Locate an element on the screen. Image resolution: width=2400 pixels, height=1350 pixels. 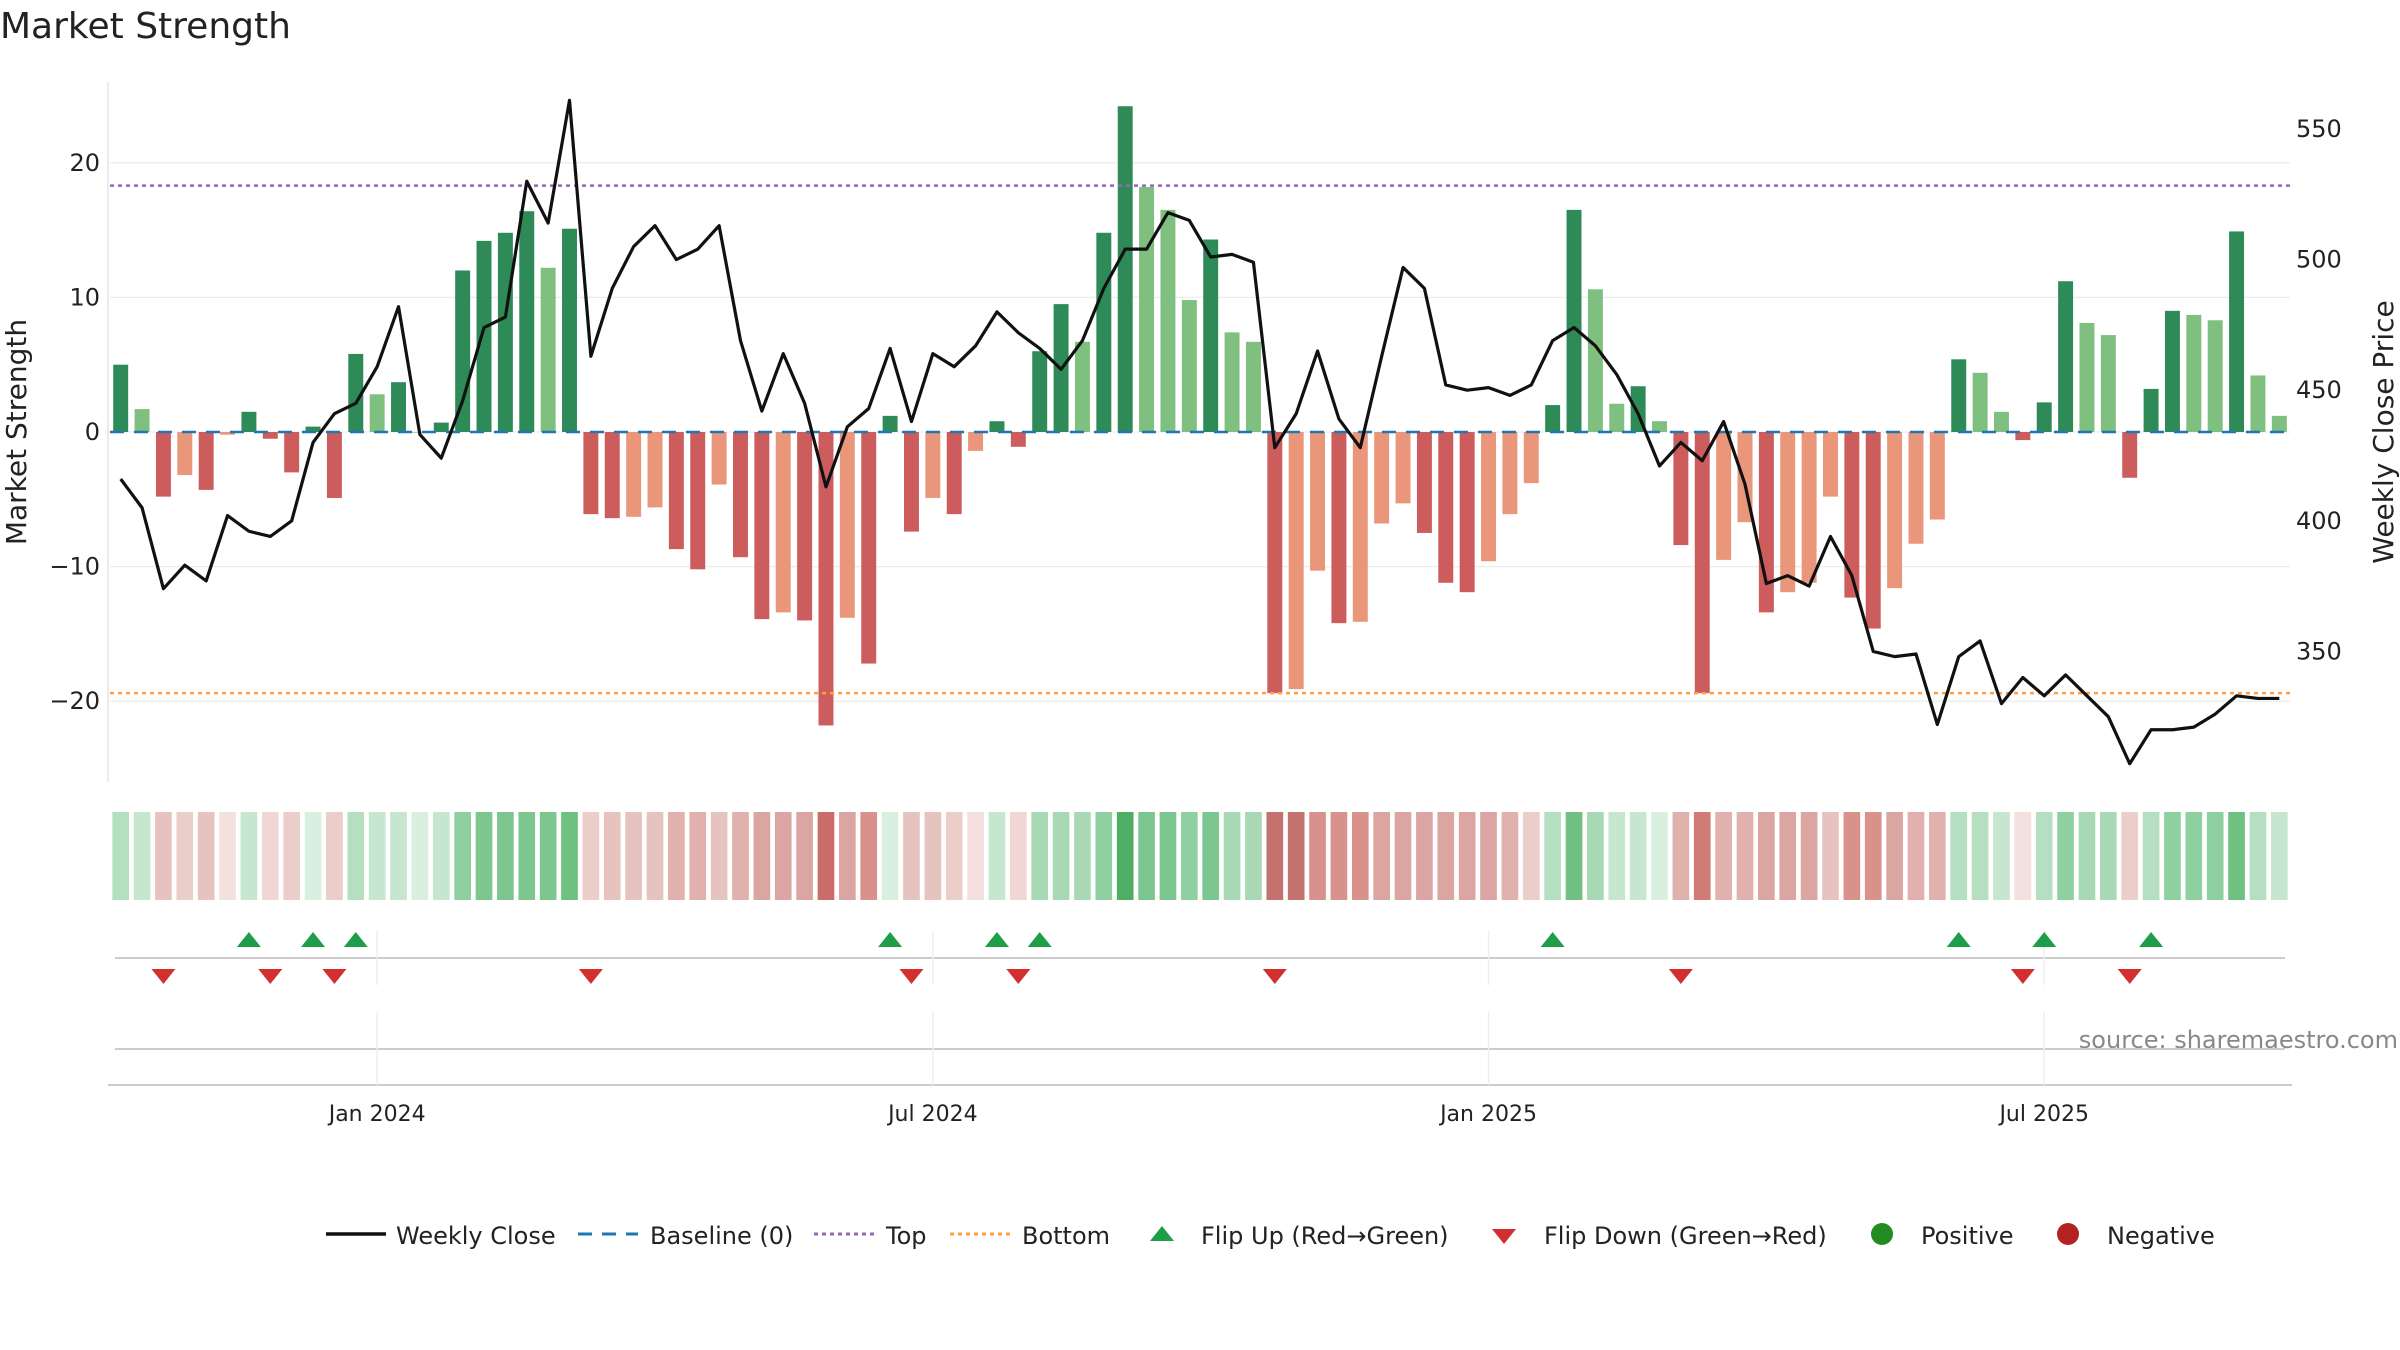
right-tick-label: 550 is located at coordinates (2319, 129).